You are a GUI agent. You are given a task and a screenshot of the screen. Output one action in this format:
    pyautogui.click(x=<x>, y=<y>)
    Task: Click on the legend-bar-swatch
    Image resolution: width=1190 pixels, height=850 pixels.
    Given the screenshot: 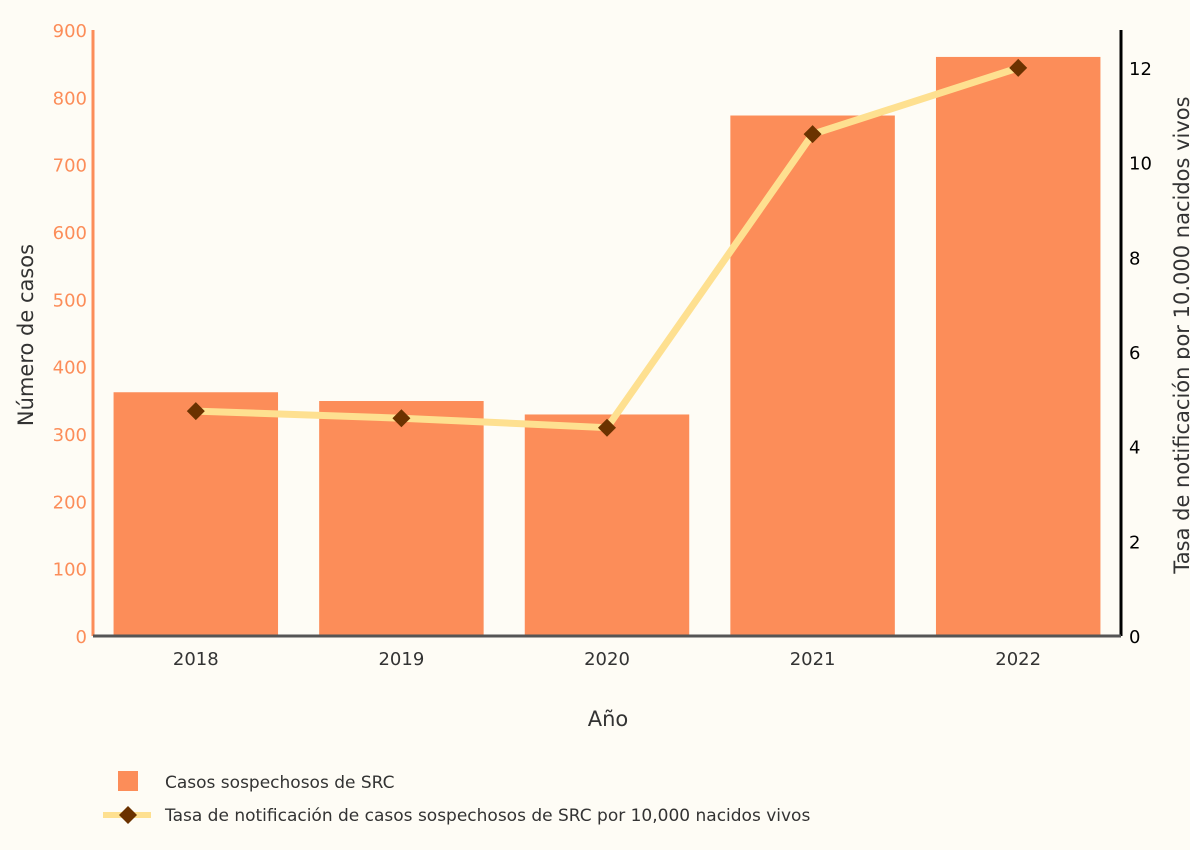 What is the action you would take?
    pyautogui.click(x=128, y=781)
    